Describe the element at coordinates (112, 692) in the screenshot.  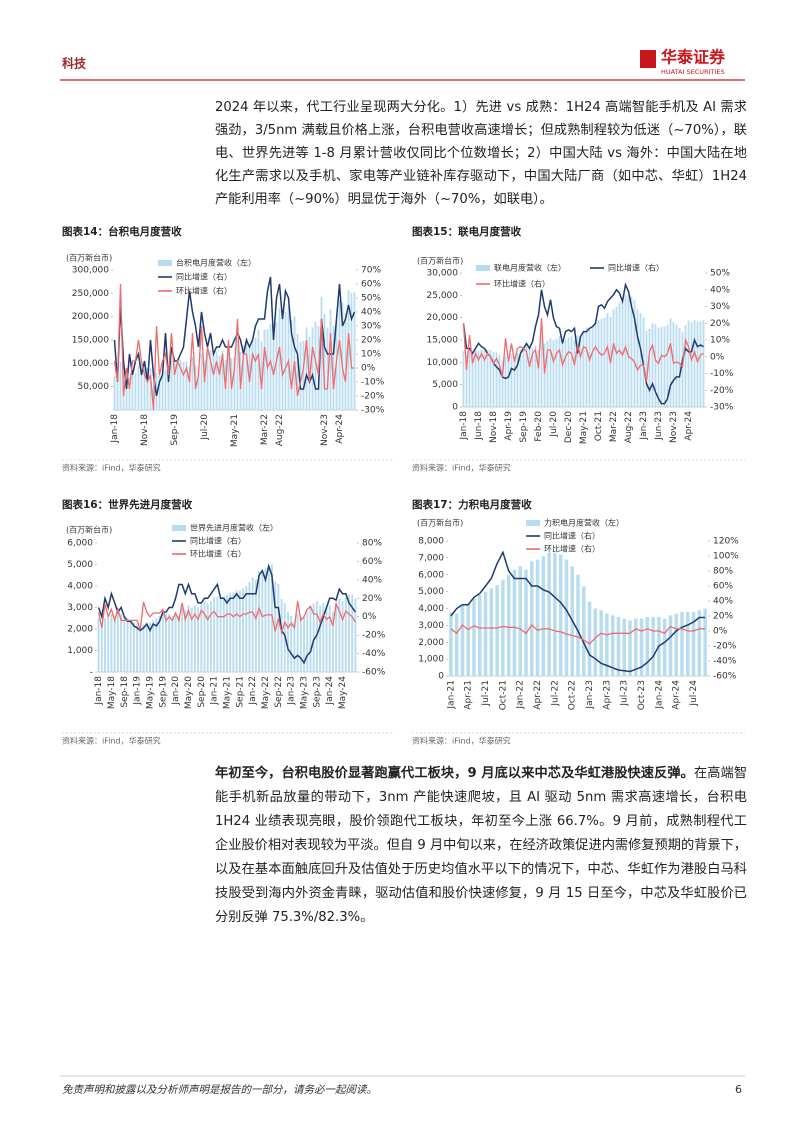
I see `x-tick-label: May-18` at that location.